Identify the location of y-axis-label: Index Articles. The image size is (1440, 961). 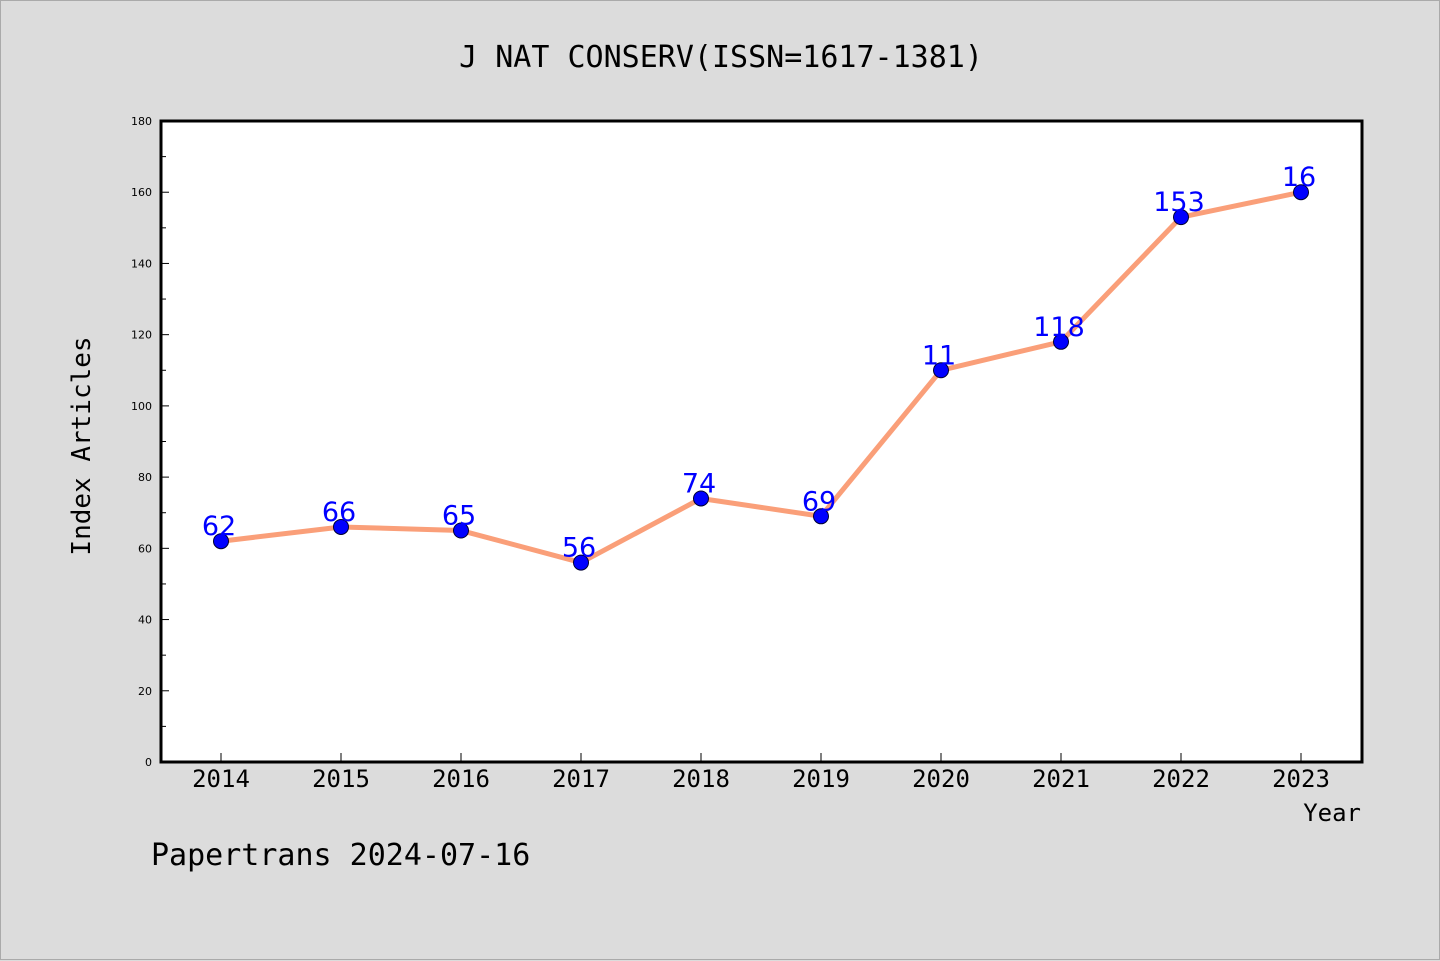
(82, 445).